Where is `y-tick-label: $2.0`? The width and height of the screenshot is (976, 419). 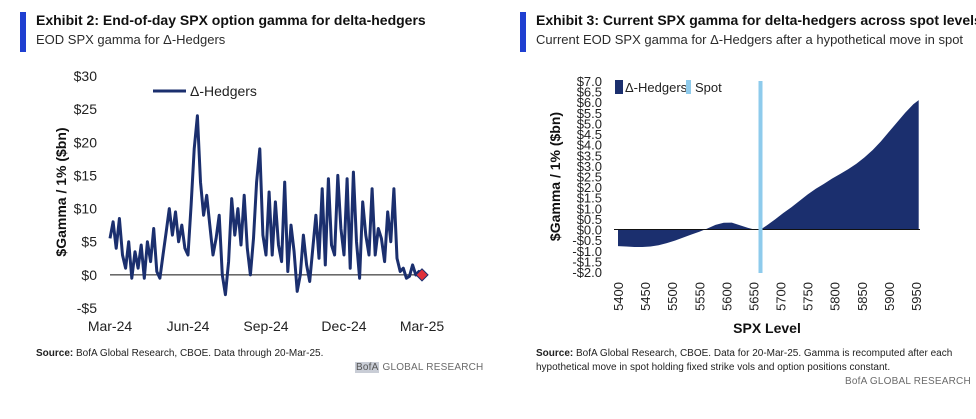 y-tick-label: $2.0 is located at coordinates (589, 187).